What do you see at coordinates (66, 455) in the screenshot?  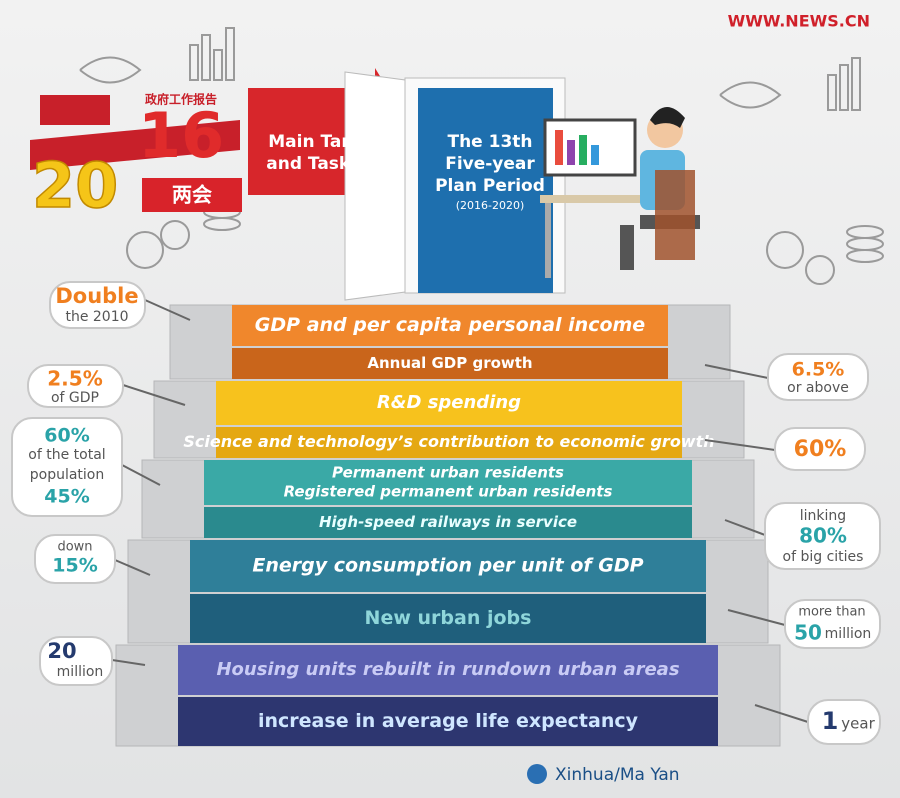 I see `callout-text: of the total` at bounding box center [66, 455].